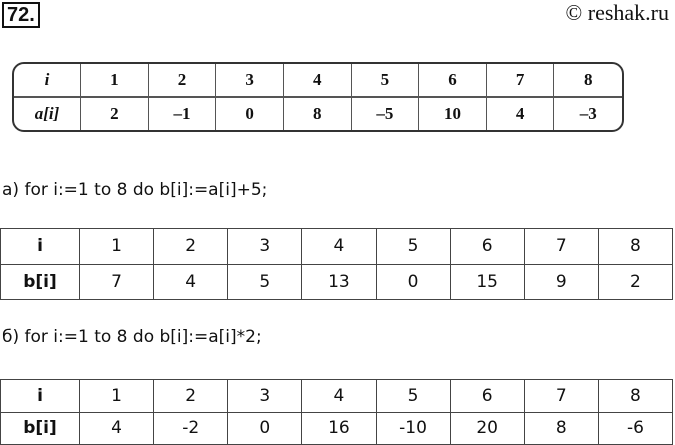 This screenshot has width=675, height=445. What do you see at coordinates (183, 114) in the screenshot?
I see `cell: –1` at bounding box center [183, 114].